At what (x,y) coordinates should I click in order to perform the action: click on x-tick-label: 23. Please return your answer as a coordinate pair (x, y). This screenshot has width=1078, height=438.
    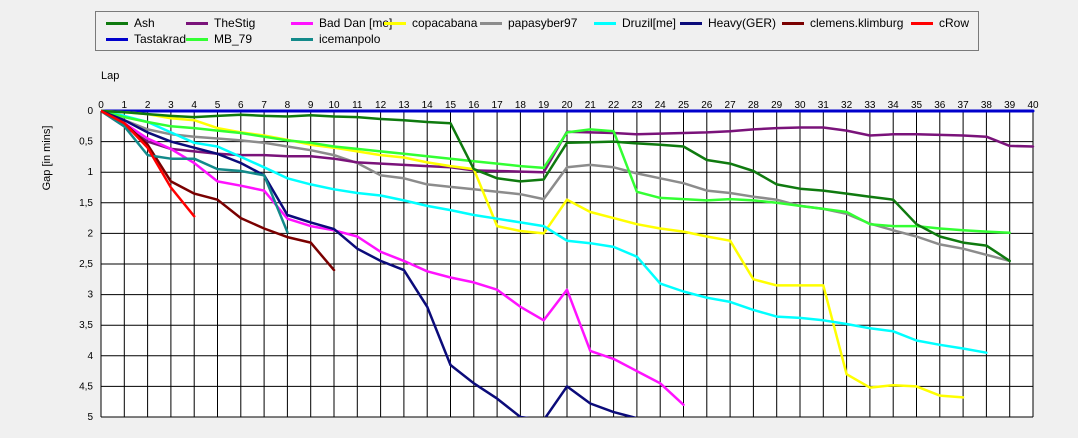
    Looking at the image, I should click on (637, 105).